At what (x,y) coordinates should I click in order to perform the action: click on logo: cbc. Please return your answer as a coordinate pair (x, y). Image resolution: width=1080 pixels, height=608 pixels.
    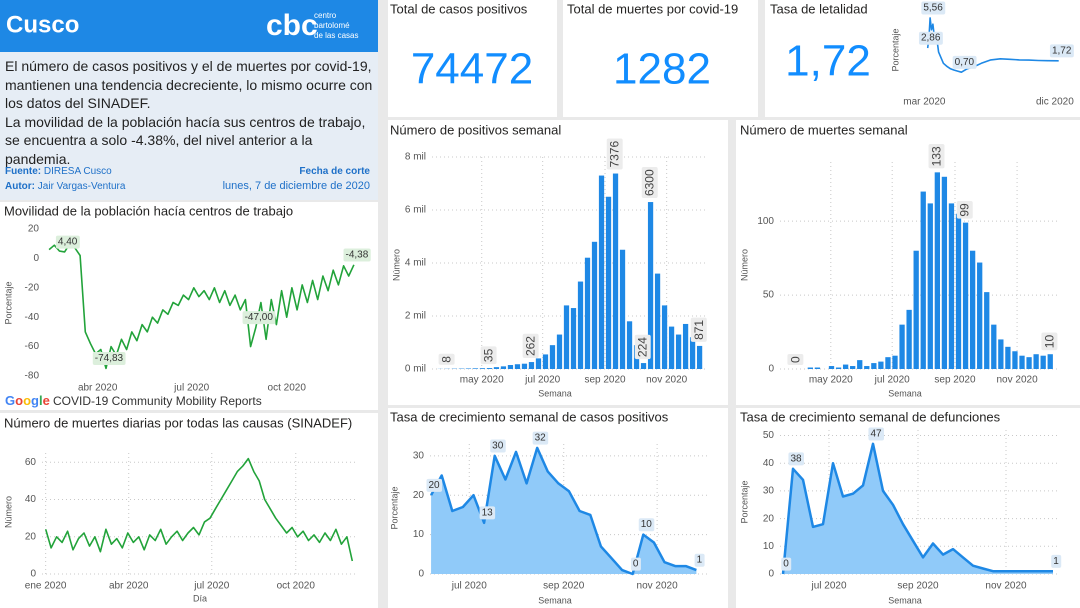
    Looking at the image, I should click on (292, 25).